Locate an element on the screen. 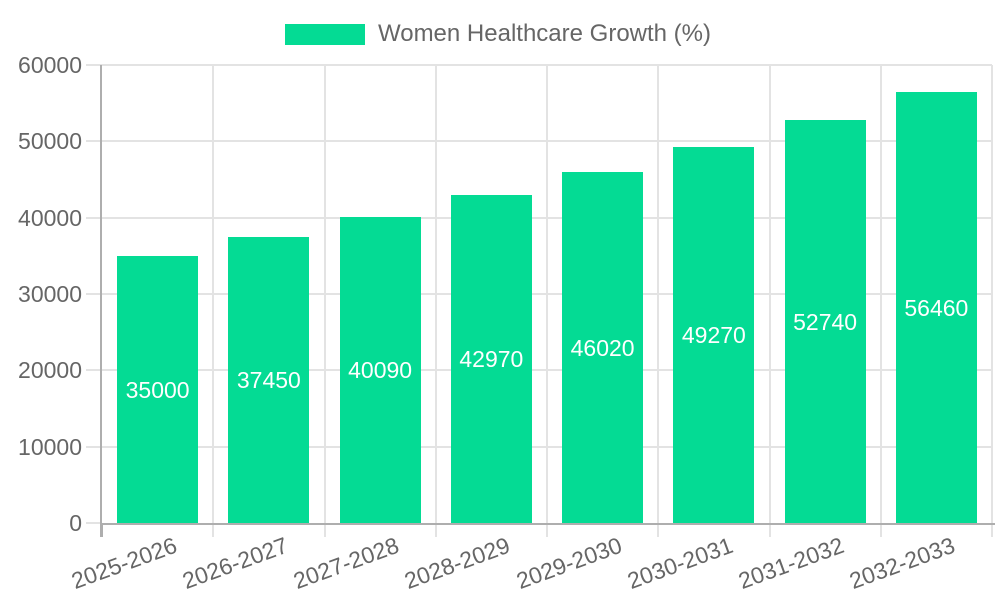  bar-value-label: 40090 is located at coordinates (380, 370).